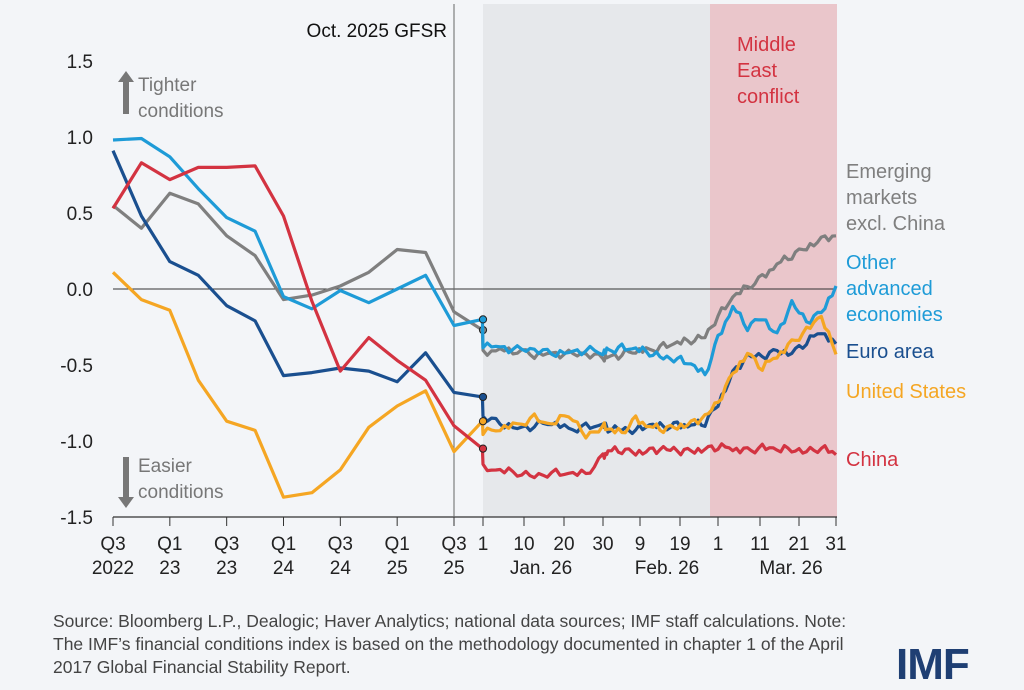 Image resolution: width=1024 pixels, height=690 pixels. I want to click on x-tick-label: 2022, so click(113, 568).